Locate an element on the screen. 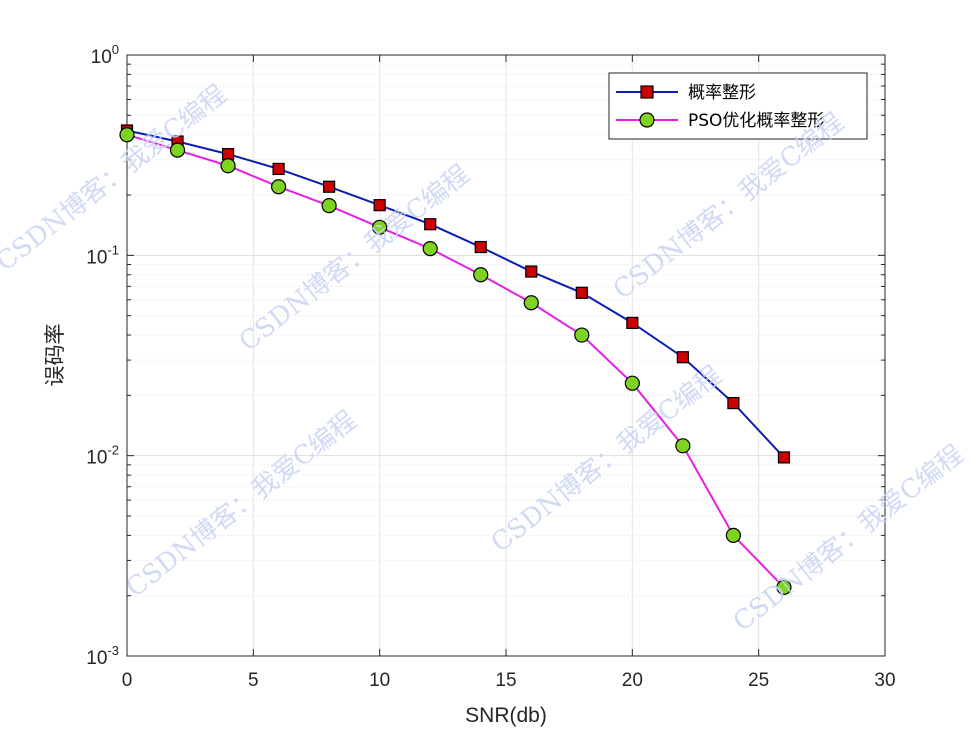 The width and height of the screenshot is (980, 735). x-tick-label: 0 is located at coordinates (127, 680).